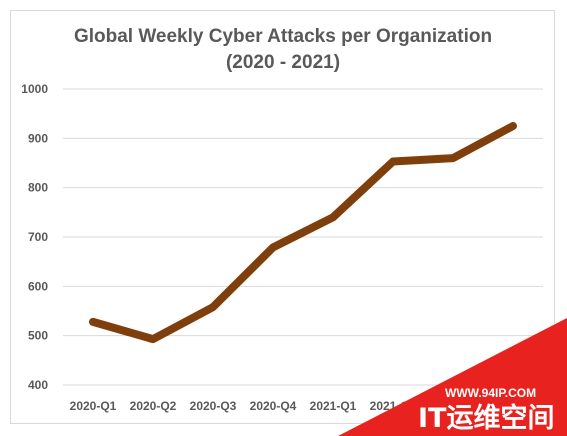 The width and height of the screenshot is (567, 436). Describe the element at coordinates (333, 406) in the screenshot. I see `x-tick-label: 2021-Q1` at that location.